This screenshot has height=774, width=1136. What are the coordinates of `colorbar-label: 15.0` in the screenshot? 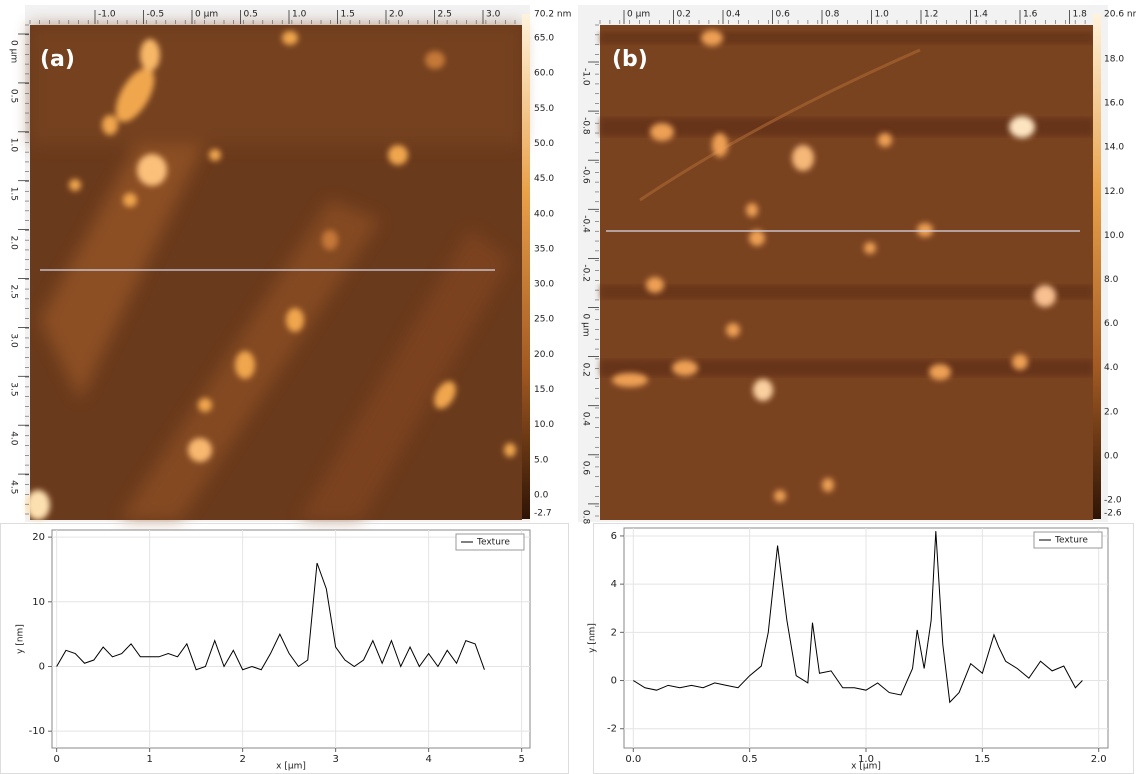 It's located at (544, 390).